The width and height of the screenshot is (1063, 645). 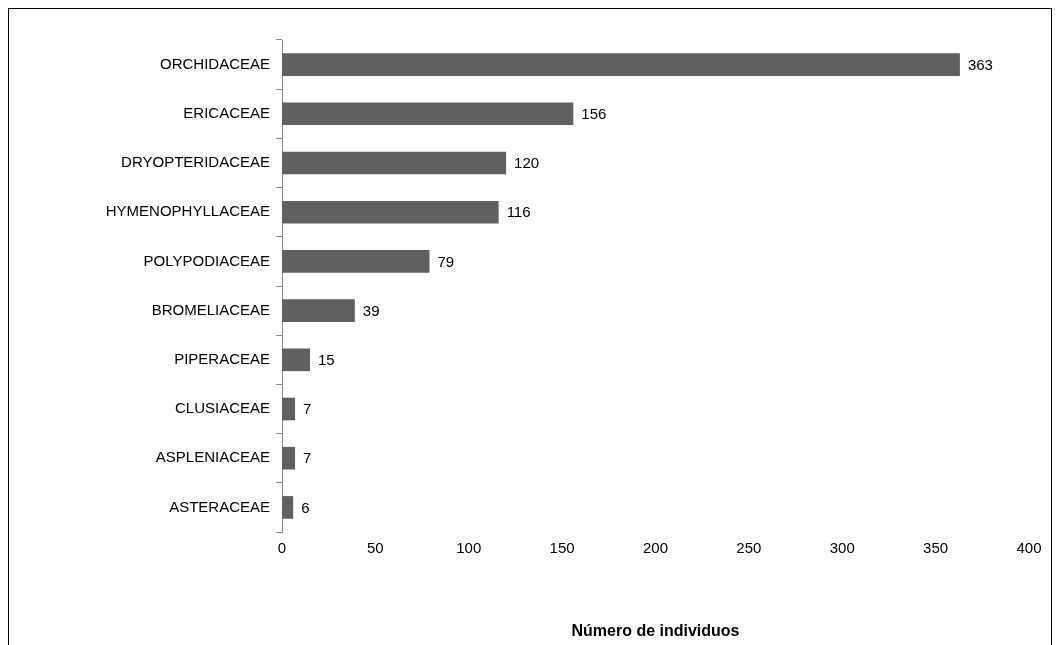 What do you see at coordinates (214, 63) in the screenshot?
I see `y-tick-label: ORCHIDACEAE` at bounding box center [214, 63].